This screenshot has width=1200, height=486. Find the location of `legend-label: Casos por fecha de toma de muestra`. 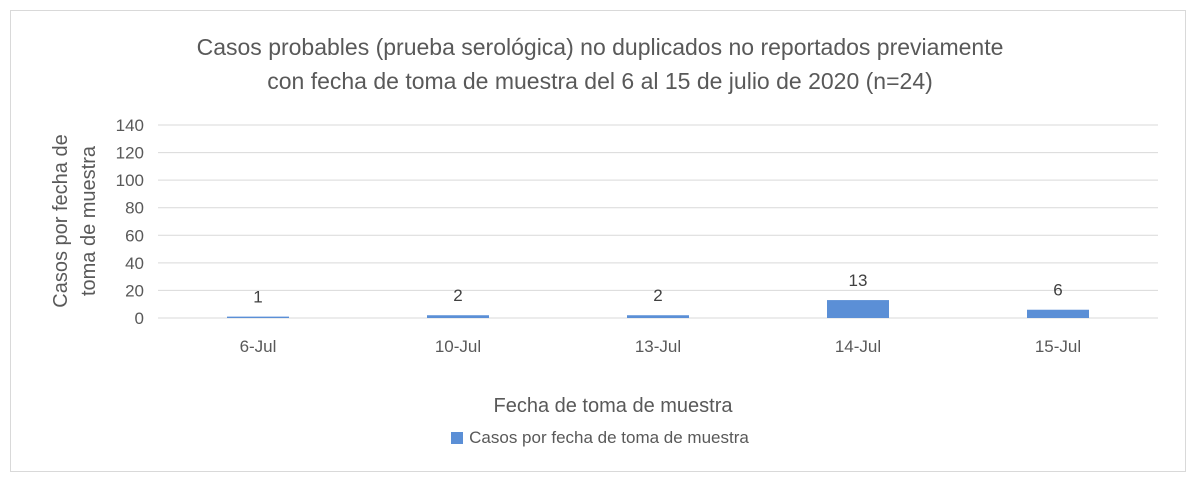

legend-label: Casos por fecha de toma de muestra is located at coordinates (609, 437).